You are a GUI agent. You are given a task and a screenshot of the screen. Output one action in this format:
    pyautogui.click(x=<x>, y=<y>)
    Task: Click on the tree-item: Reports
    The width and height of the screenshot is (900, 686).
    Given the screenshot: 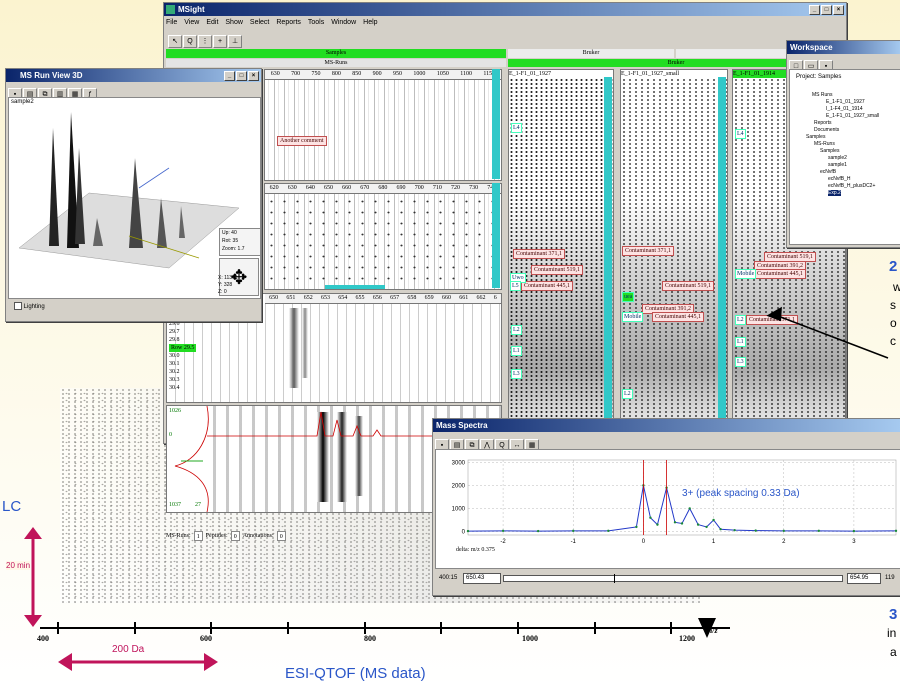 What is the action you would take?
    pyautogui.click(x=823, y=123)
    